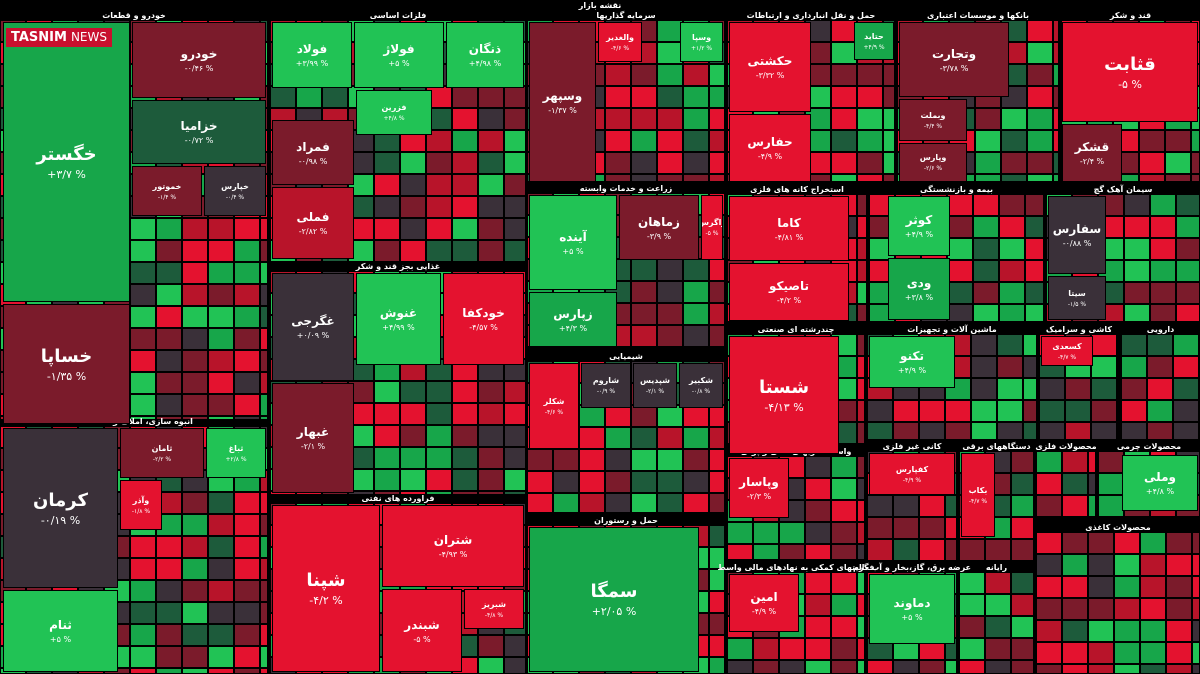 The height and width of the screenshot is (674, 1200). I want to click on stock-change: -۴/۹ %, so click(770, 156).